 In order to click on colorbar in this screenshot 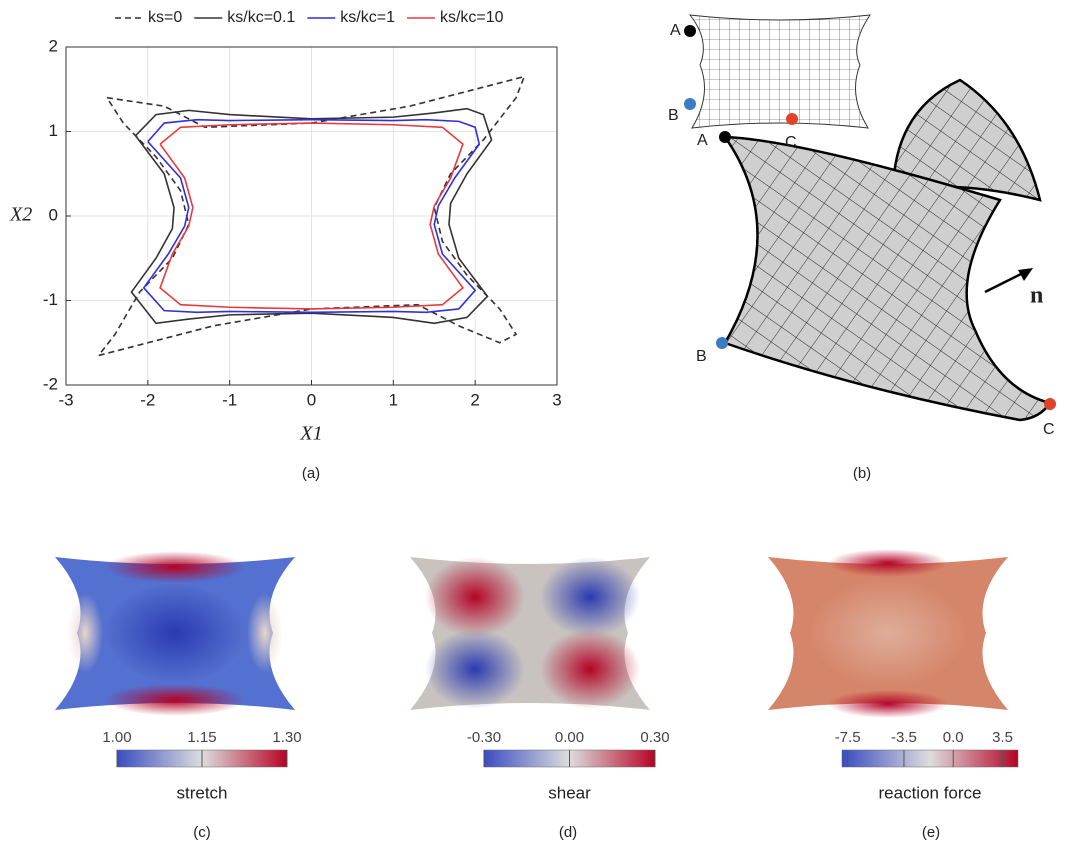, I will do `click(930, 758)`.